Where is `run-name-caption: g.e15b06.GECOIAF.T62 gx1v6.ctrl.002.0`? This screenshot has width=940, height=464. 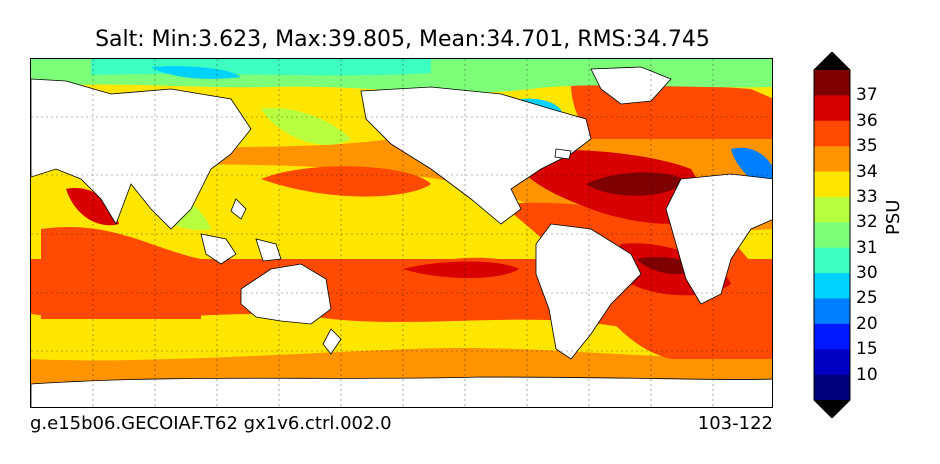 run-name-caption: g.e15b06.GECOIAF.T62 gx1v6.ctrl.002.0 is located at coordinates (211, 423).